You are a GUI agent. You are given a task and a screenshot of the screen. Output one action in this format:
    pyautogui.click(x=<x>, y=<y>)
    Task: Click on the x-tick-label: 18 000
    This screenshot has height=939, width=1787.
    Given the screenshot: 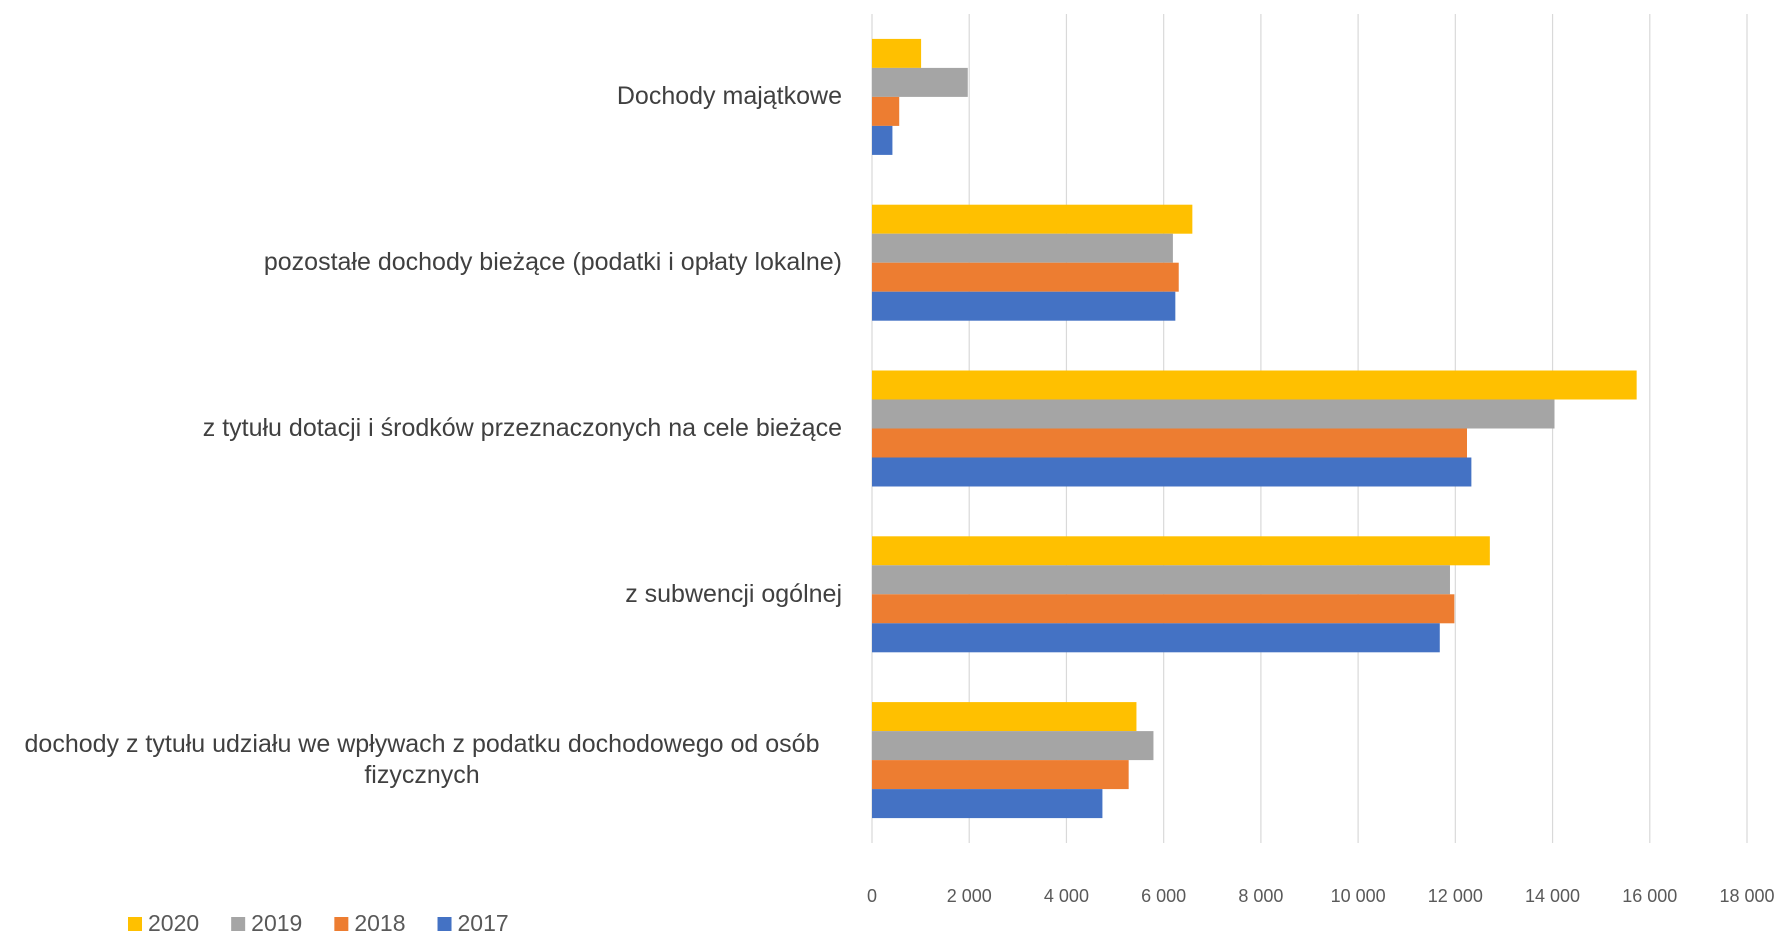 What is the action you would take?
    pyautogui.click(x=1746, y=896)
    